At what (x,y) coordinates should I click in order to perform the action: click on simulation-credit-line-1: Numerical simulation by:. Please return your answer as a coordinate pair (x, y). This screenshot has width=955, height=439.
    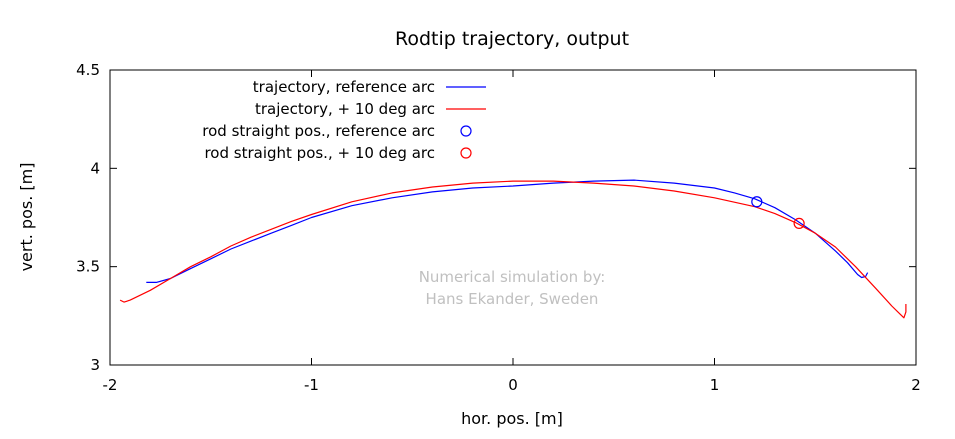
    Looking at the image, I should click on (512, 277).